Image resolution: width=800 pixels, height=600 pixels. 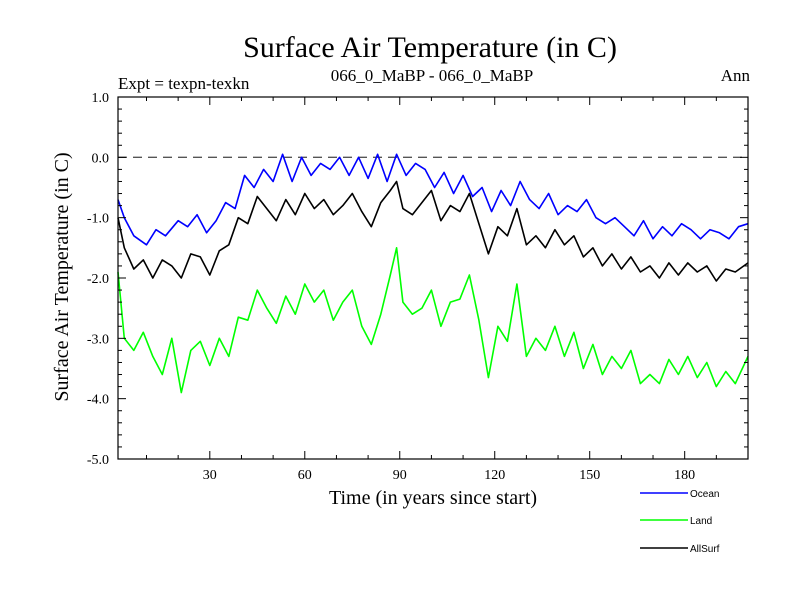 I want to click on y-tick-label: -2.0, so click(x=98, y=279).